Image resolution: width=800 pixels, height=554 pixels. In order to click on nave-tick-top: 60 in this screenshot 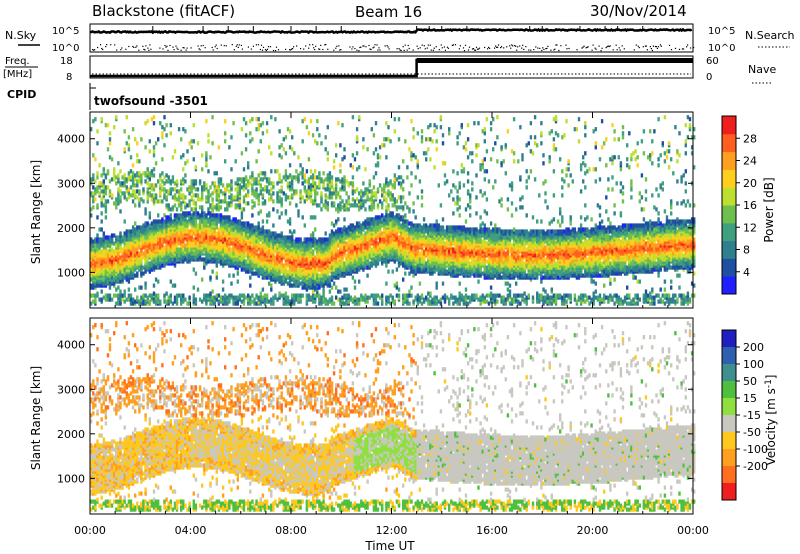, I will do `click(712, 61)`.